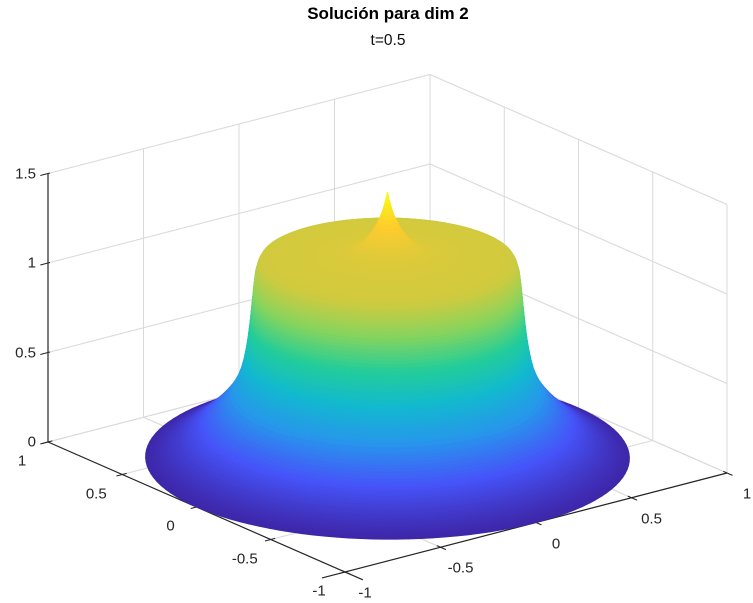  I want to click on x-tick-label: 0.5, so click(651, 519).